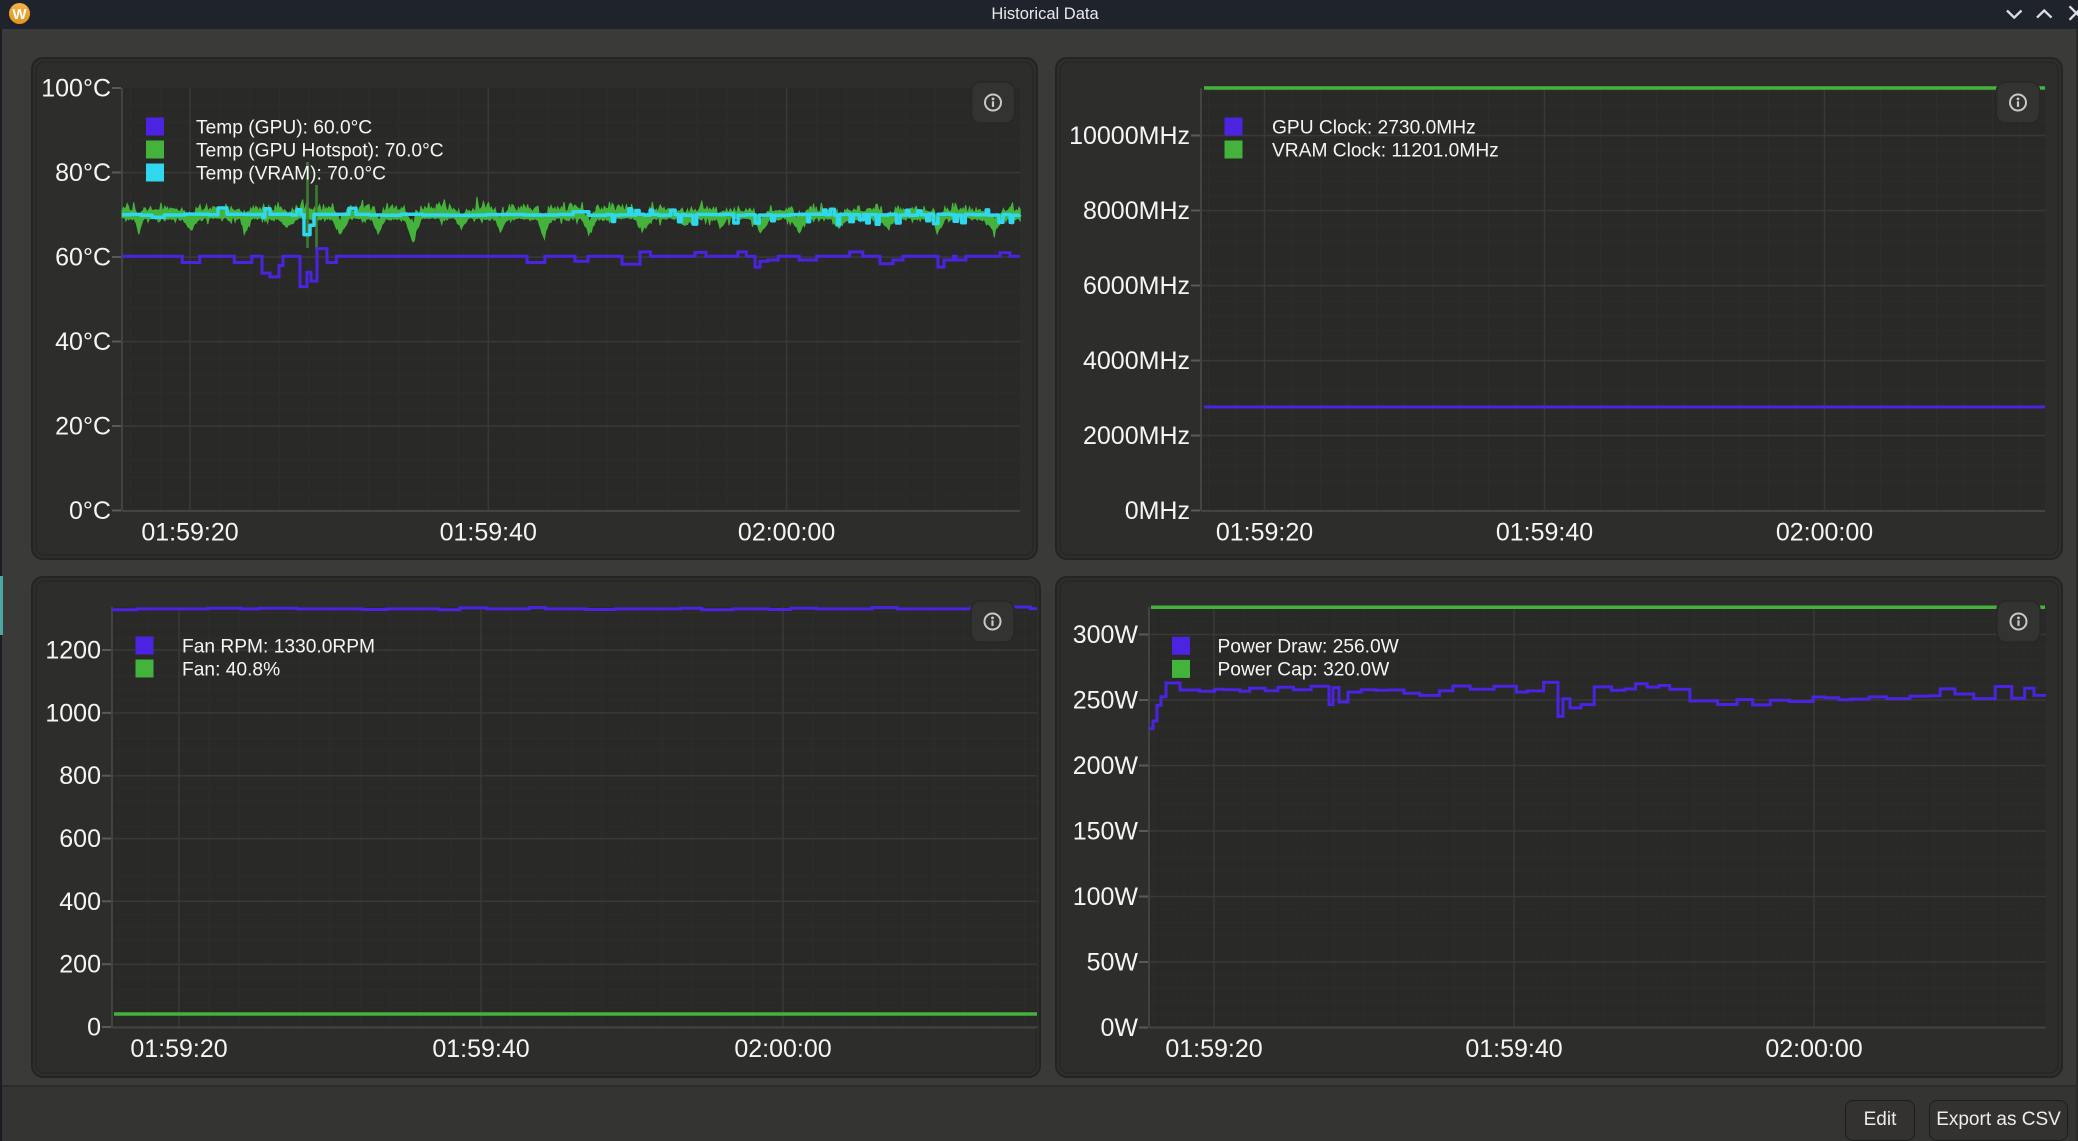  What do you see at coordinates (94, 1028) in the screenshot?
I see `svg-text: 0` at bounding box center [94, 1028].